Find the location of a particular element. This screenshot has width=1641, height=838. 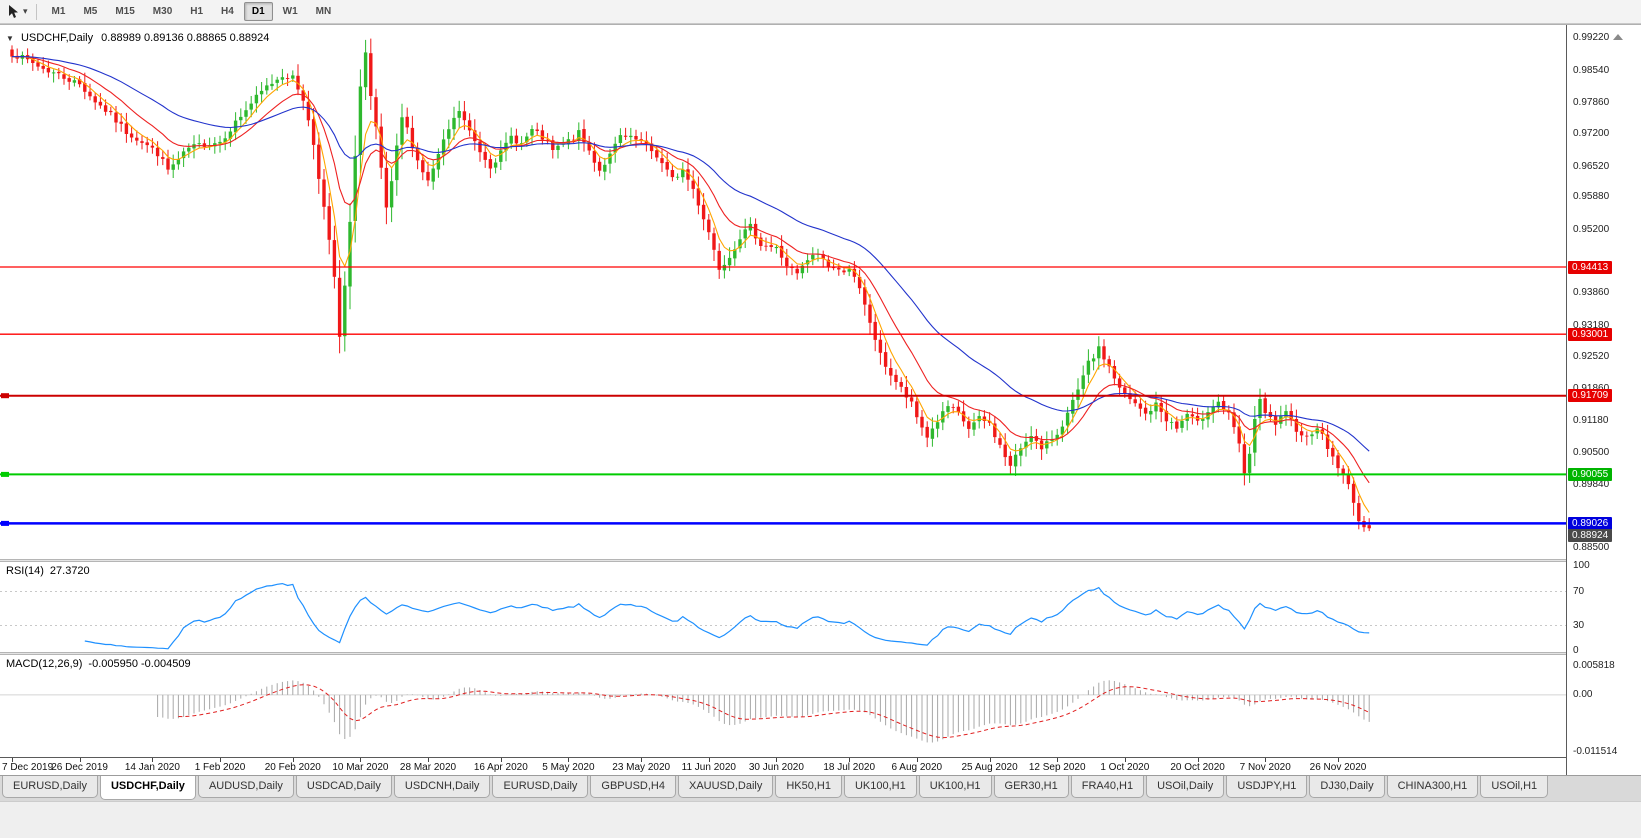

price-axis-label: 0.88500 is located at coordinates (1591, 548).